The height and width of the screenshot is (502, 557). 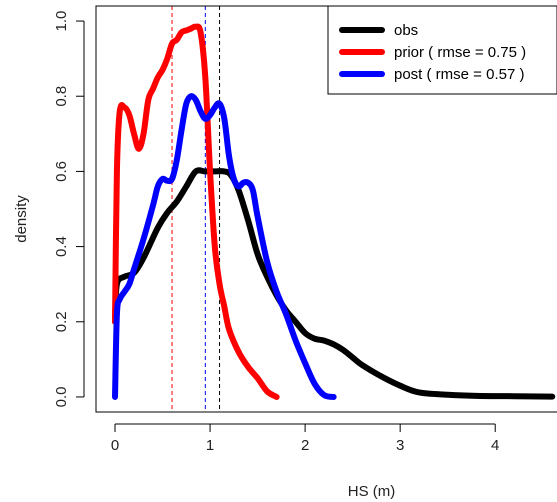 I want to click on y-tick-label: 0.2, so click(x=61, y=321).